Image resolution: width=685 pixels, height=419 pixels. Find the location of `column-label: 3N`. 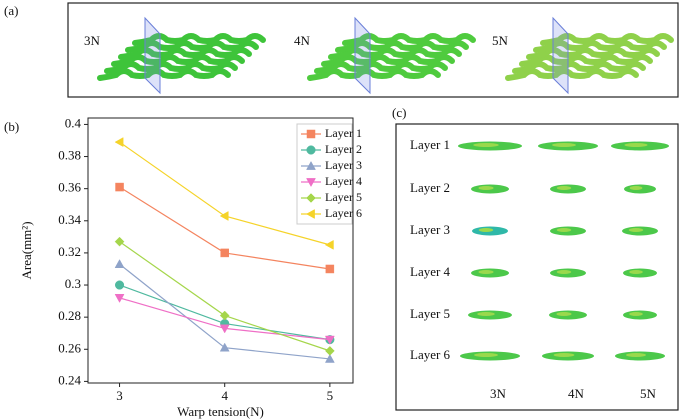

column-label: 3N is located at coordinates (498, 393).